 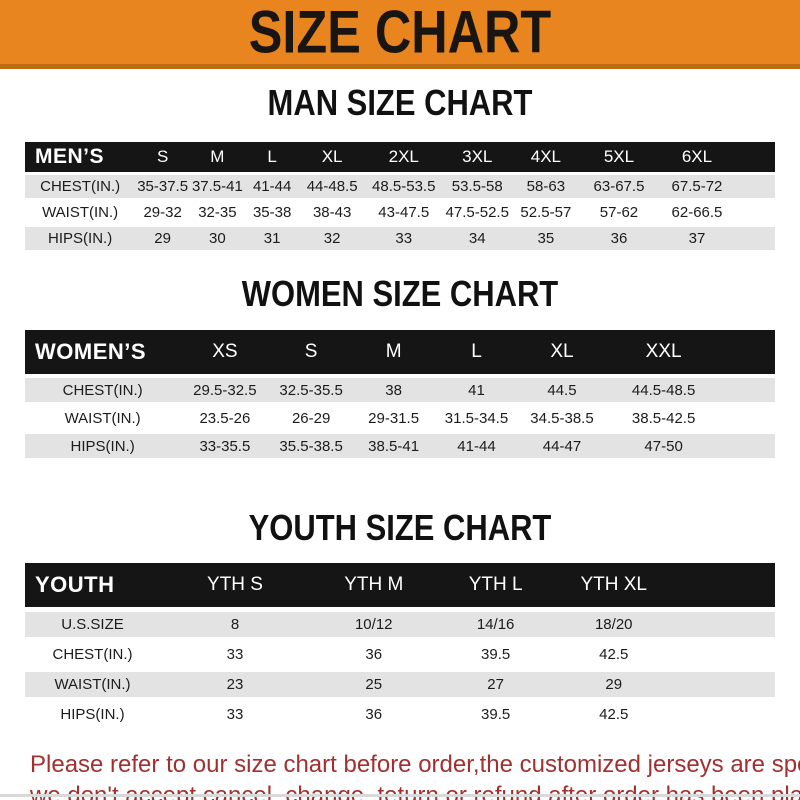 I want to click on measurement-value: 14/16, so click(x=495, y=624).